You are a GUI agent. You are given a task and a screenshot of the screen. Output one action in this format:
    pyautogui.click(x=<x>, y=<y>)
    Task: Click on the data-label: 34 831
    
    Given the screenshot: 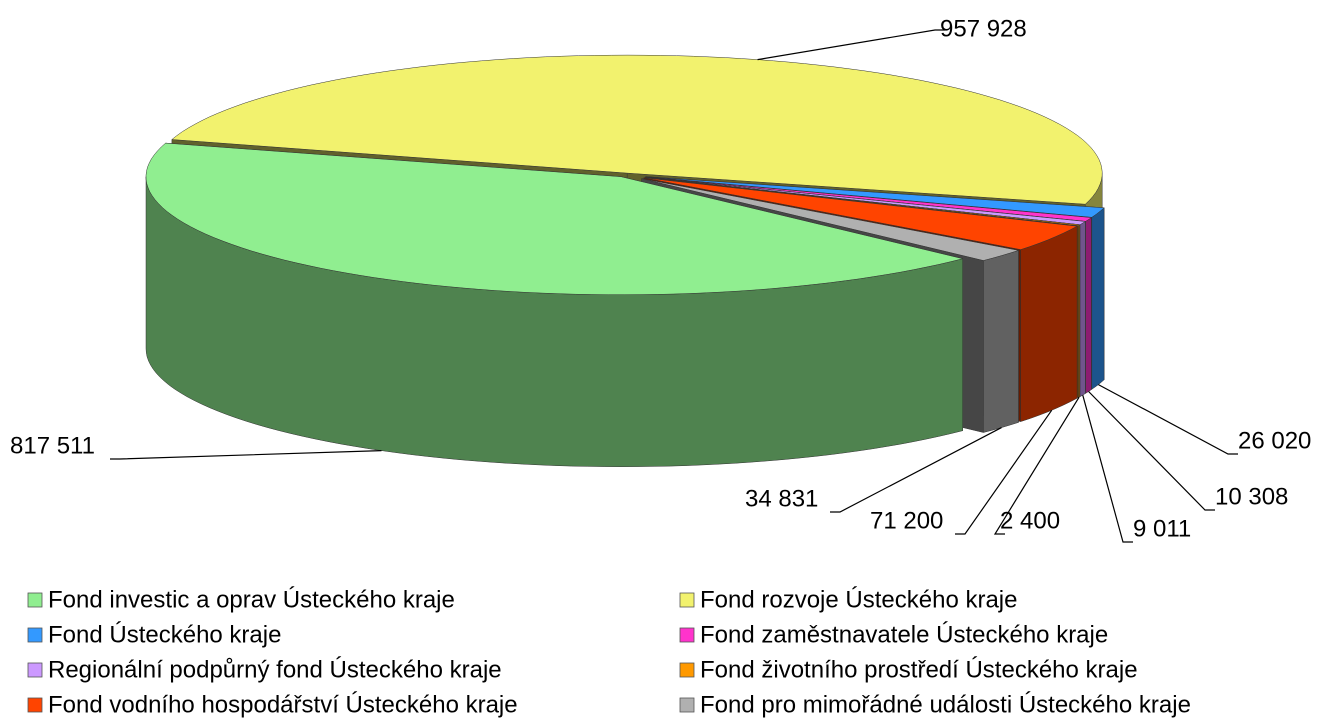 What is the action you would take?
    pyautogui.click(x=781, y=498)
    